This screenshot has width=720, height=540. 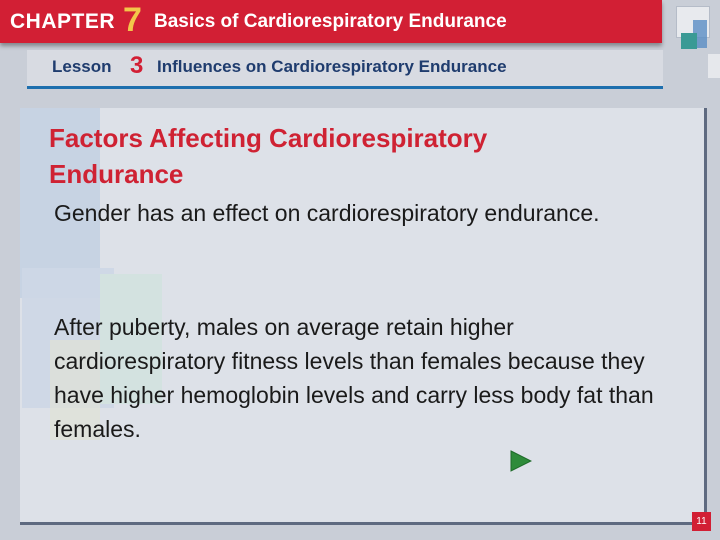 I want to click on page-number: 11, so click(x=701, y=521).